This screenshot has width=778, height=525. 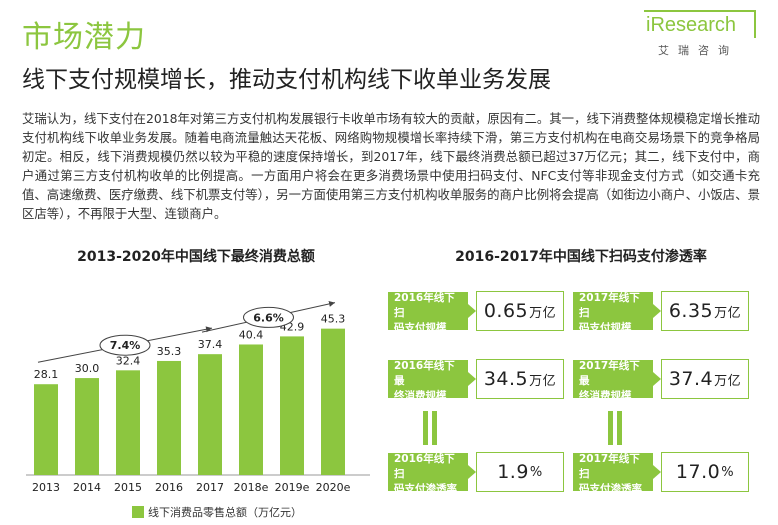 What do you see at coordinates (169, 351) in the screenshot?
I see `bar-value-label: 35.3` at bounding box center [169, 351].